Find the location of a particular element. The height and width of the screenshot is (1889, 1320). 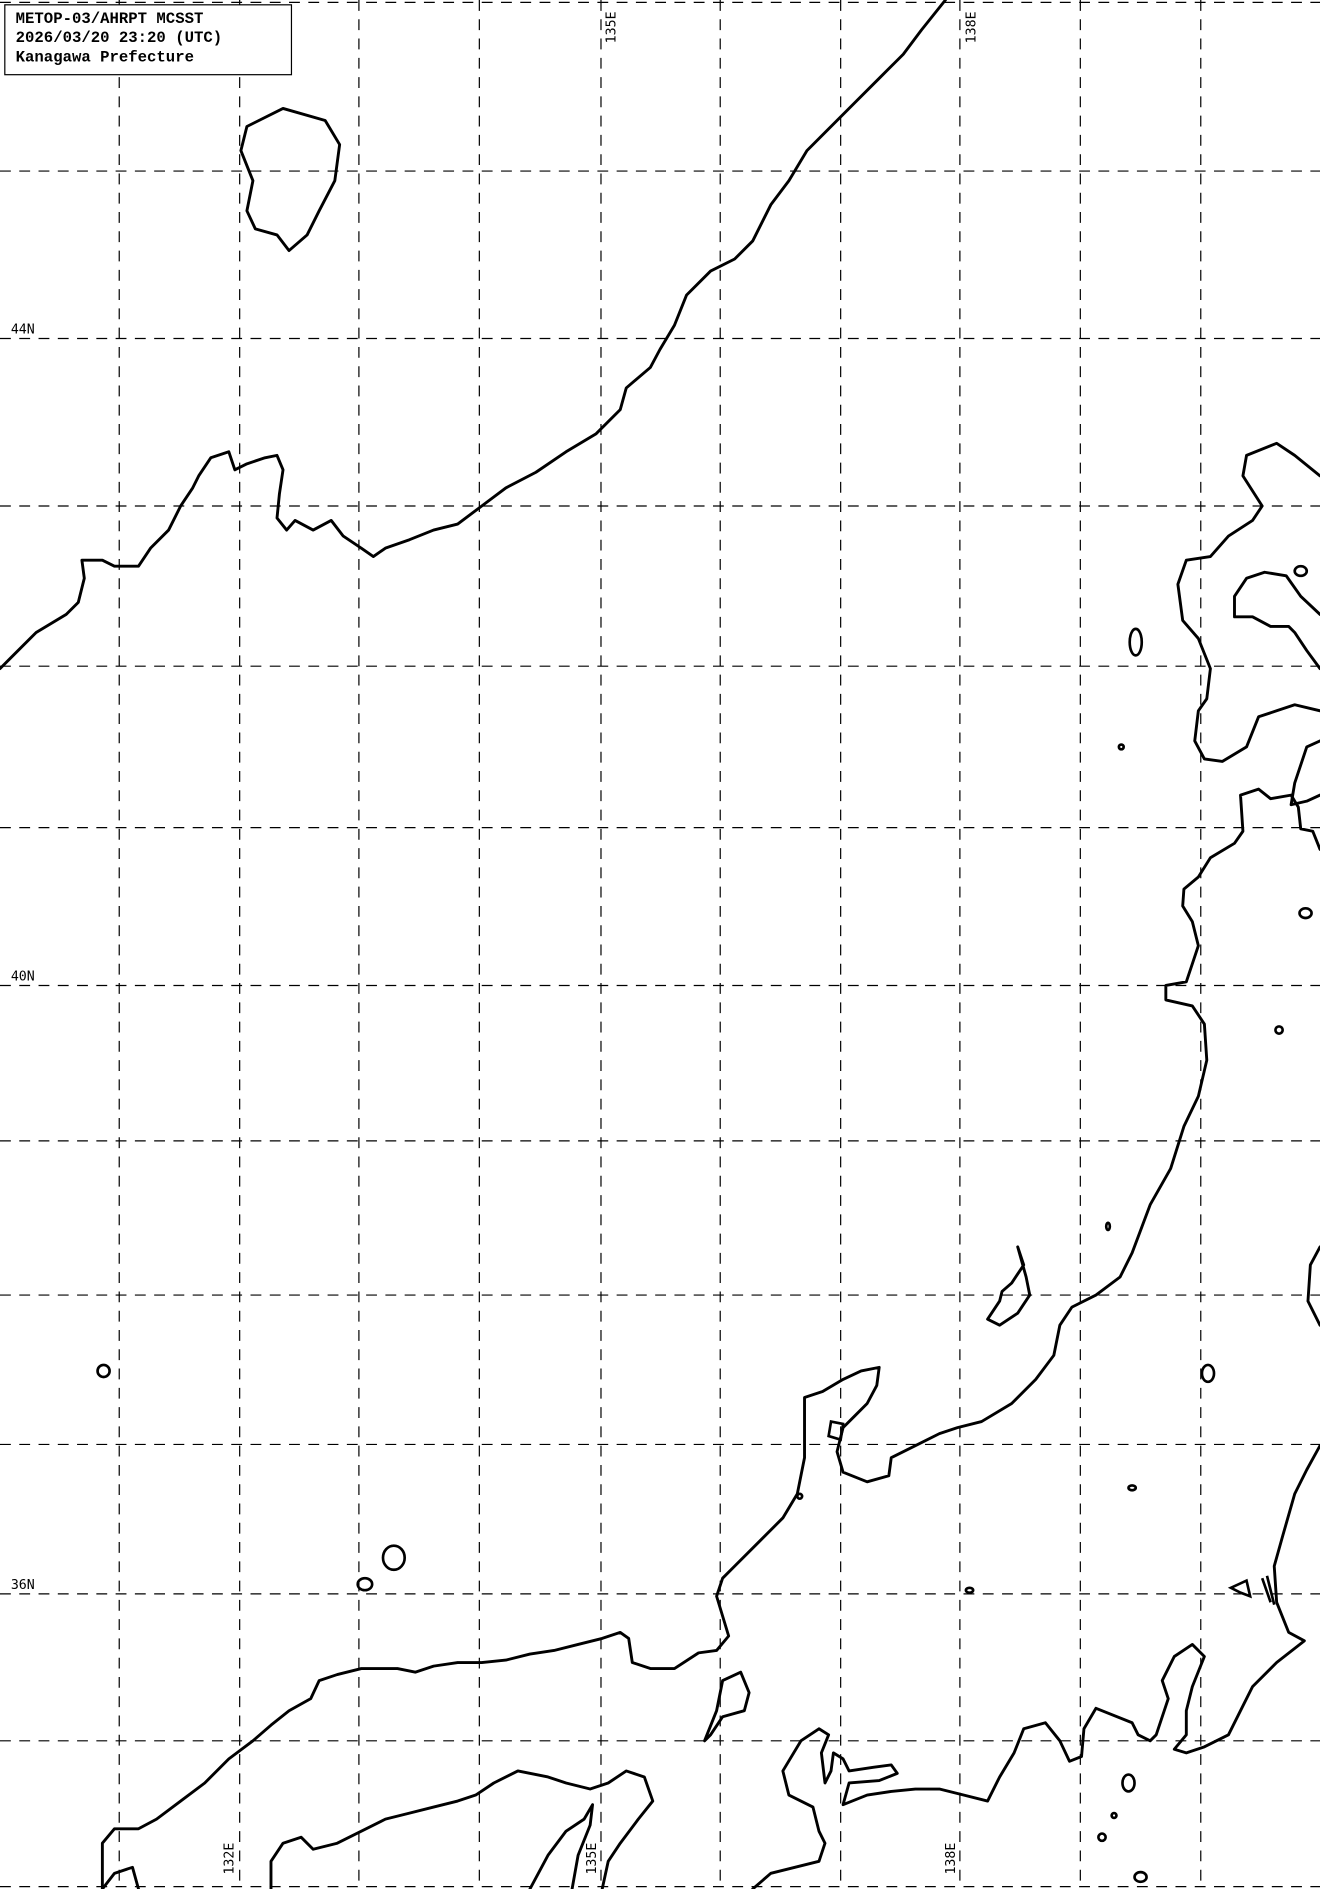

latitude-labels: 44N 40N 36N is located at coordinates (23, 958).